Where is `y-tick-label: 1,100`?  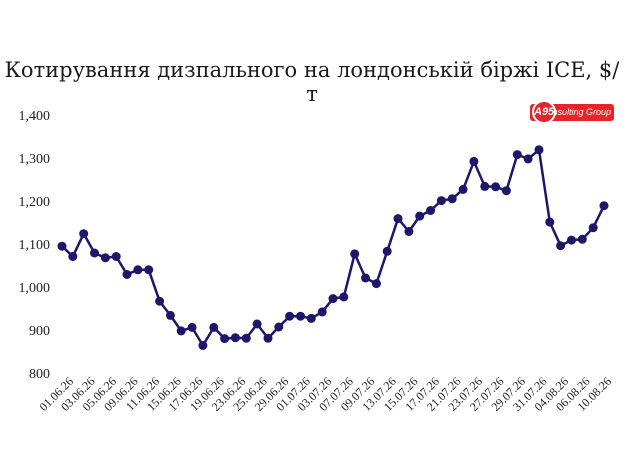
y-tick-label: 1,100 is located at coordinates (35, 245).